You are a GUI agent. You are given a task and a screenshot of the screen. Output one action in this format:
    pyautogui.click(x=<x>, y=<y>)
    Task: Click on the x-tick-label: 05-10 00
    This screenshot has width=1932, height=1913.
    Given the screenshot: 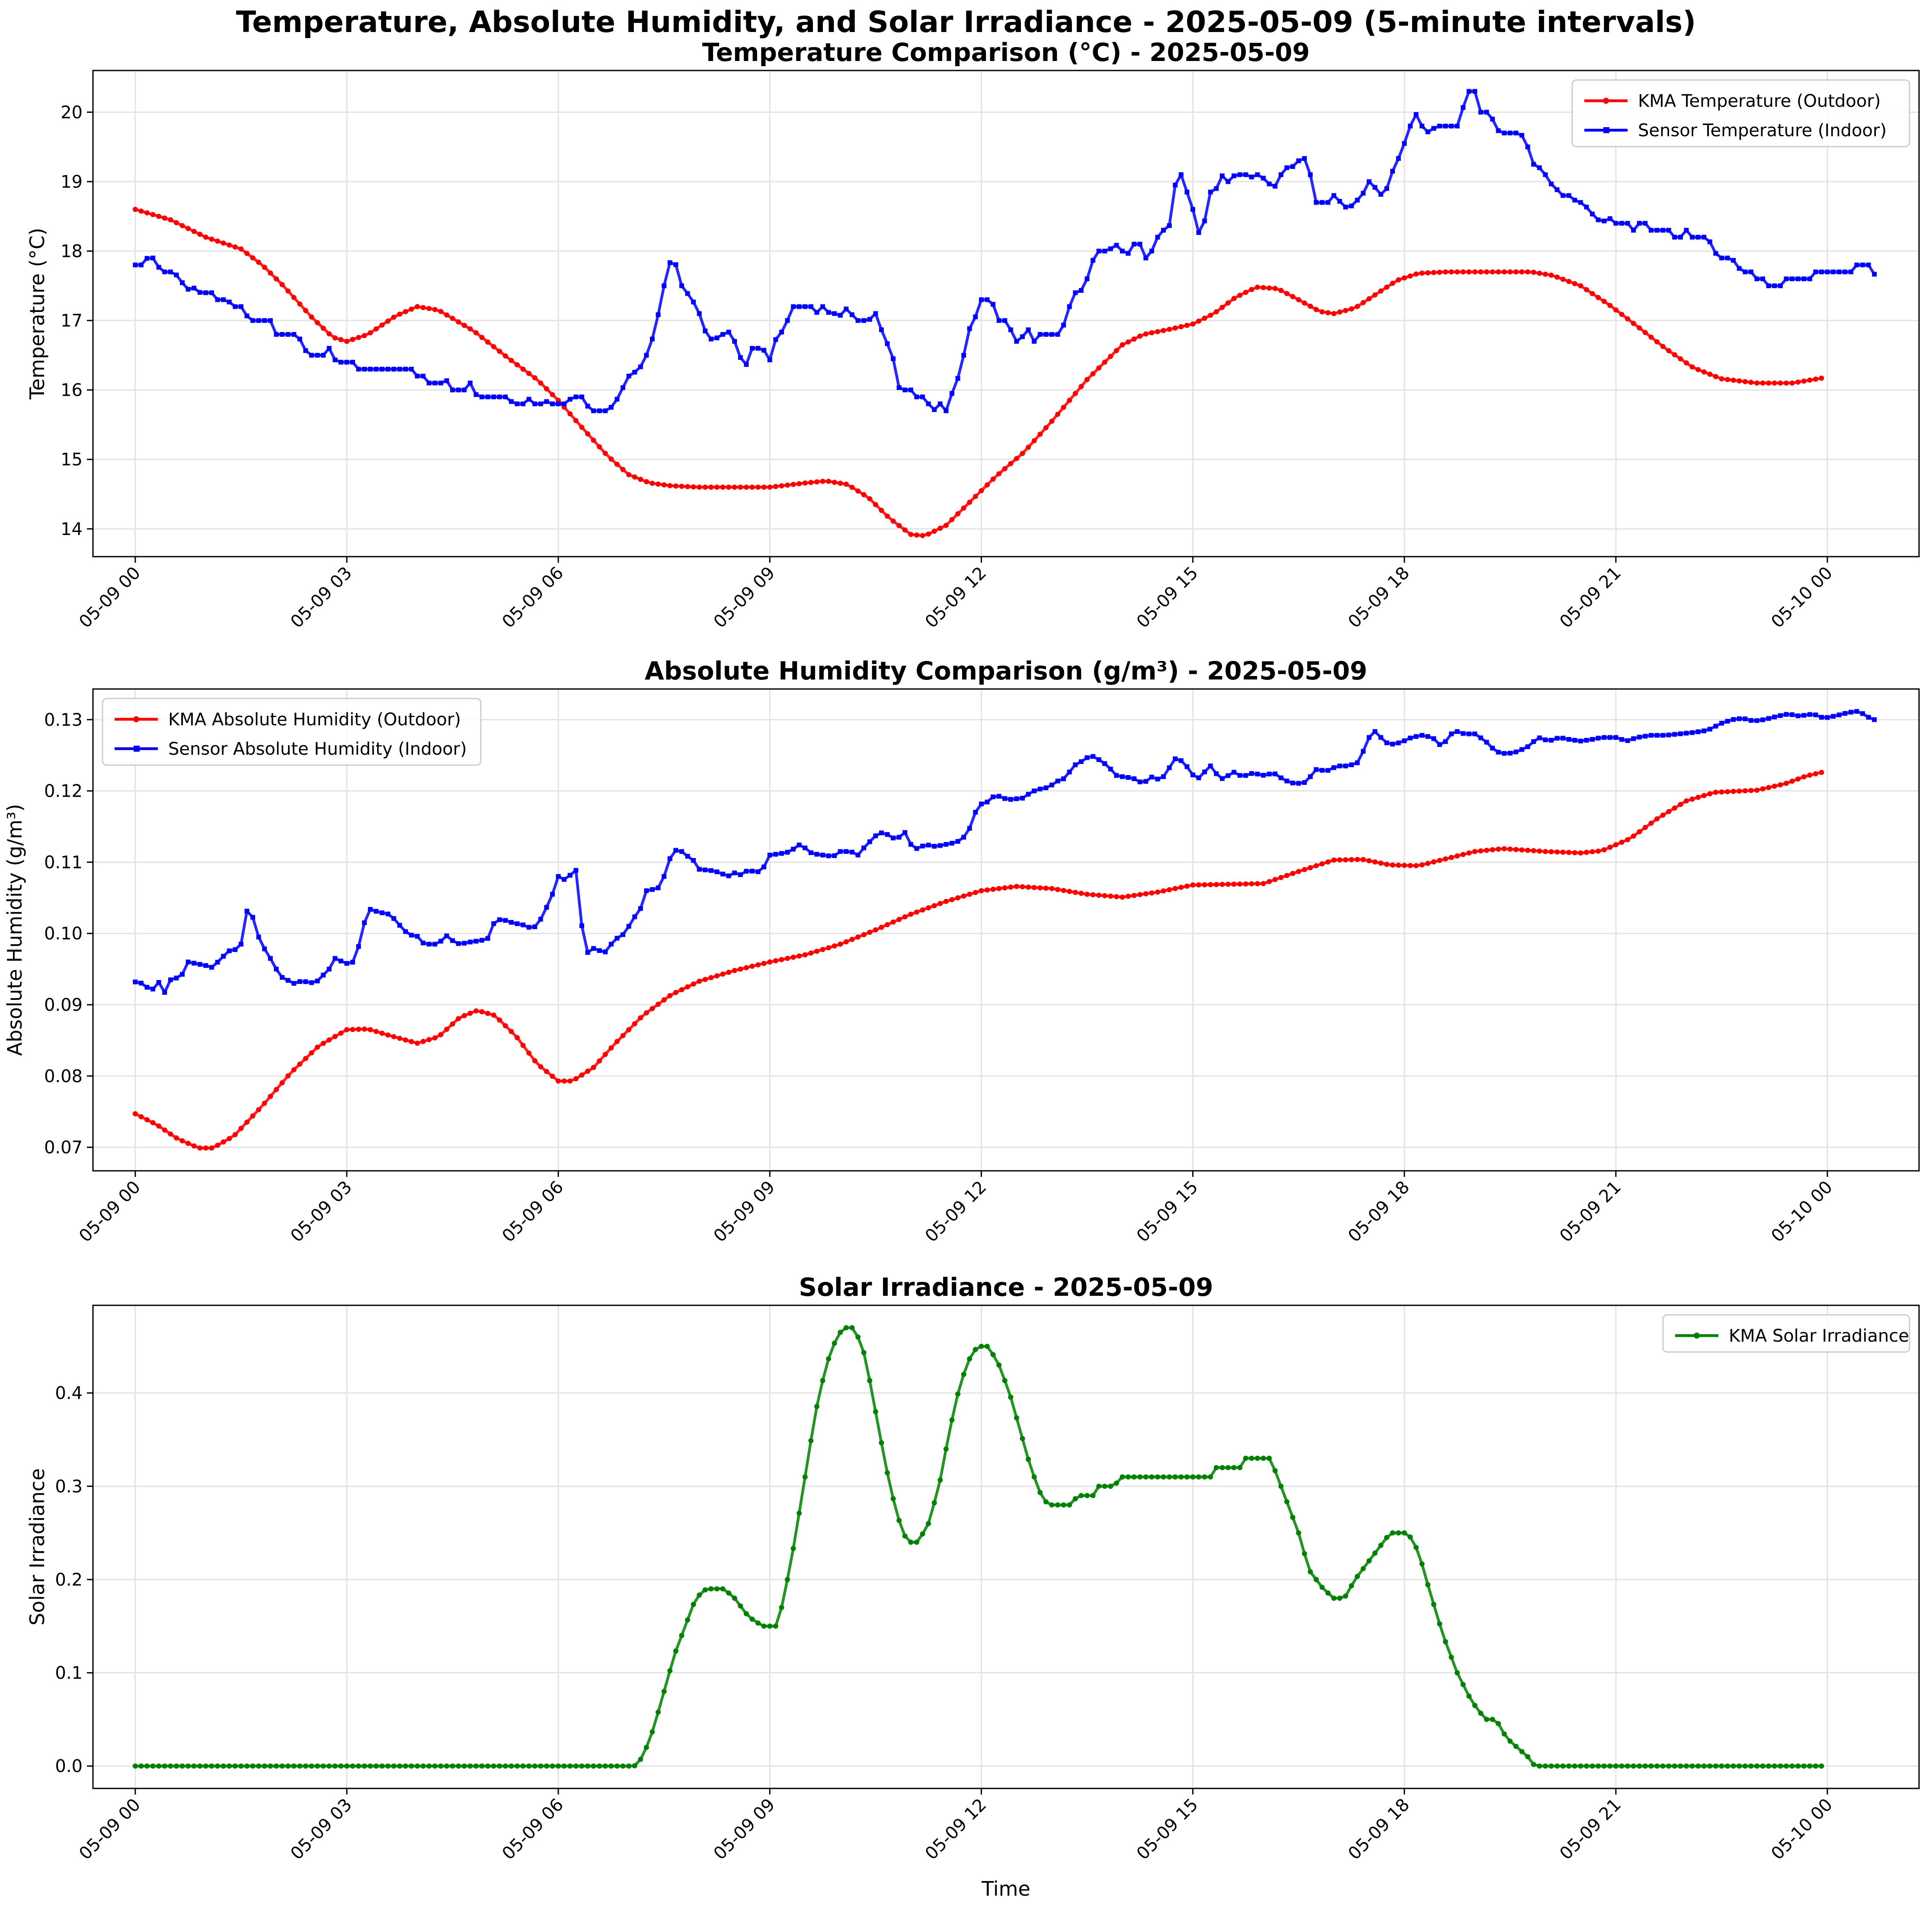 What is the action you would take?
    pyautogui.click(x=1801, y=597)
    